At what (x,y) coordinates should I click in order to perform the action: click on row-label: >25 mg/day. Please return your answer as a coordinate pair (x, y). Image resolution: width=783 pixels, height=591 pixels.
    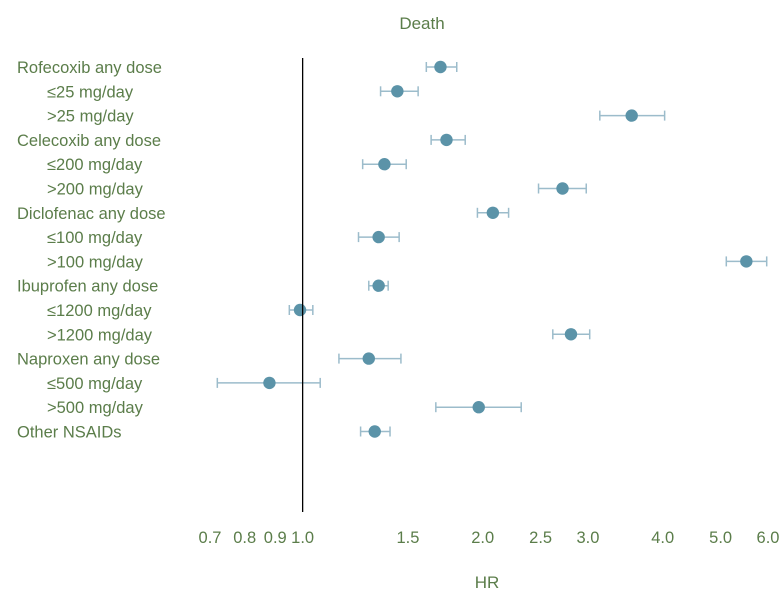
    Looking at the image, I should click on (90, 117).